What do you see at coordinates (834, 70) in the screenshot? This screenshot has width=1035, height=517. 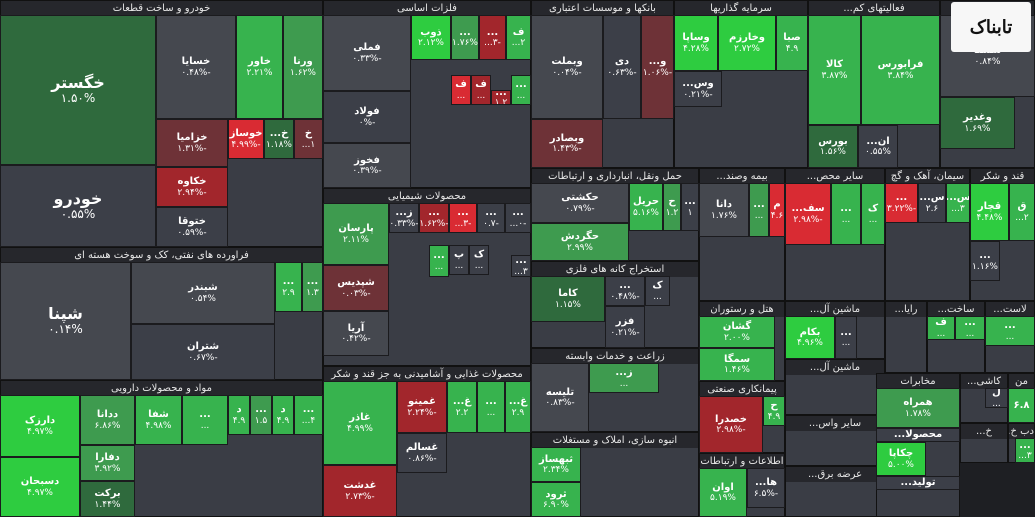 I see `stock-tile: کالا ۳.۸۷%` at bounding box center [834, 70].